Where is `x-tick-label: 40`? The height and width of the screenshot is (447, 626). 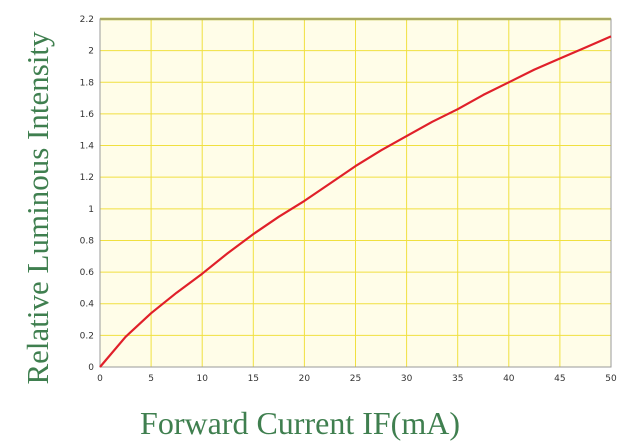 x-tick-label: 40 is located at coordinates (509, 379).